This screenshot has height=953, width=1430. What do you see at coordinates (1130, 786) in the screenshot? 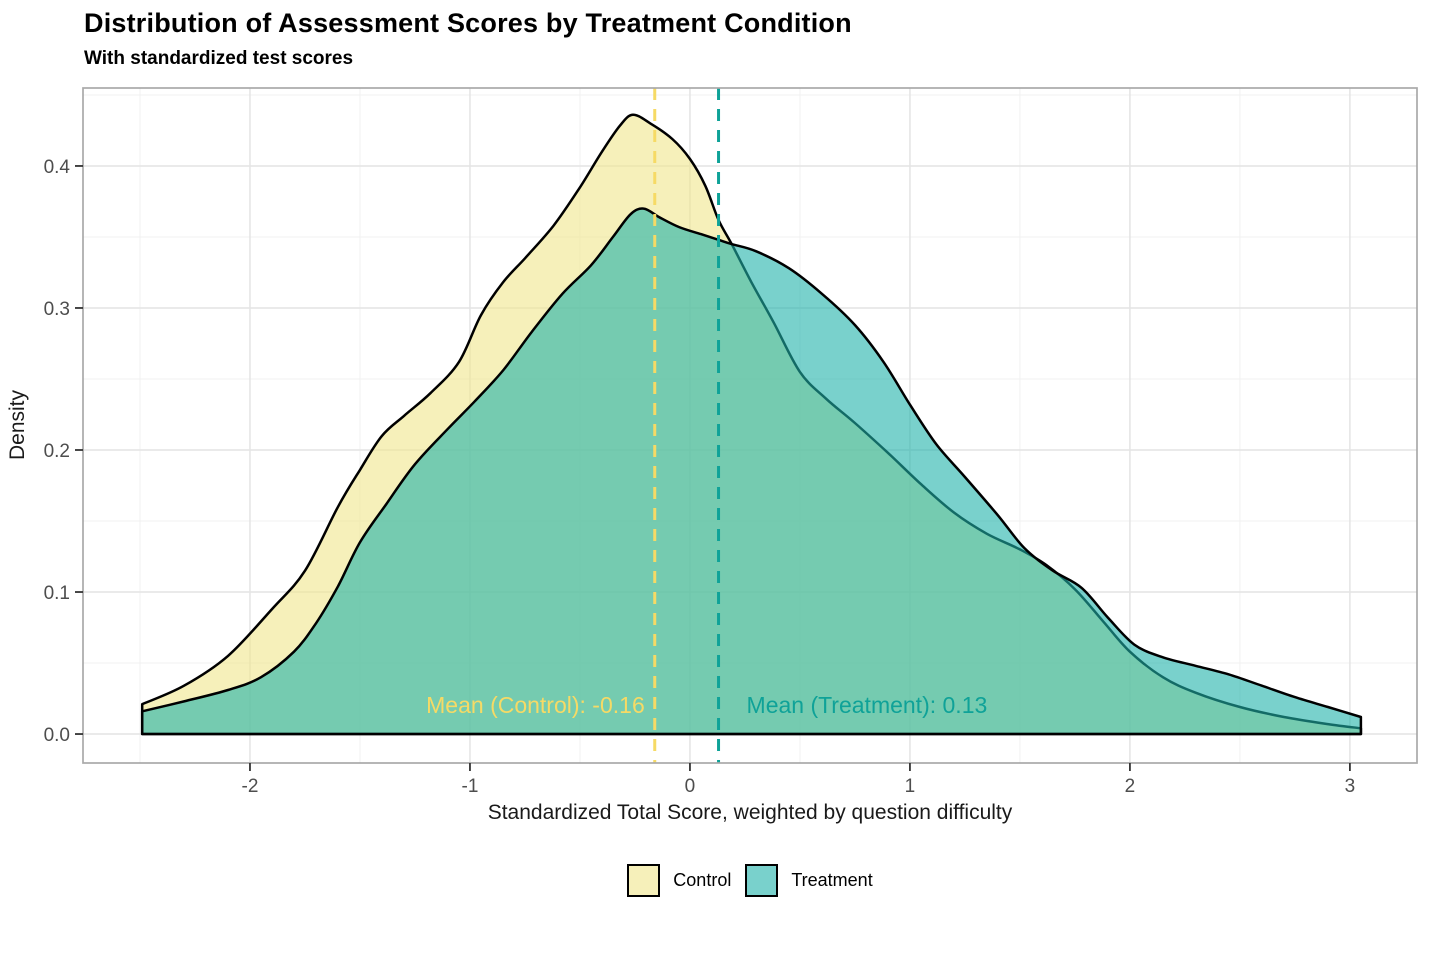
I see `x-tick-label: 2` at bounding box center [1130, 786].